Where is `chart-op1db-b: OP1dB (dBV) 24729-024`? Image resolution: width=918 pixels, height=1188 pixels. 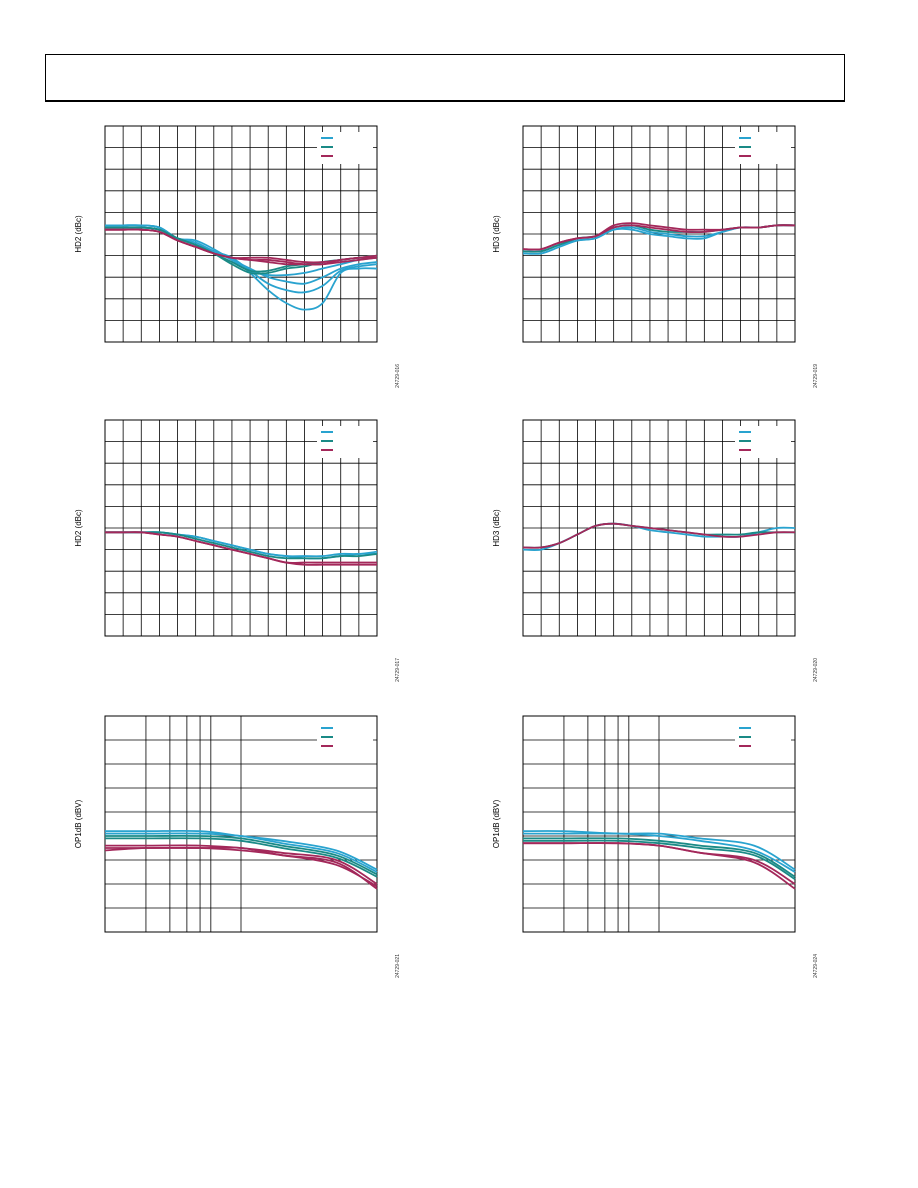
chart-op1db-b: OP1dB (dBV) 24729-024 is located at coordinates (655, 846).